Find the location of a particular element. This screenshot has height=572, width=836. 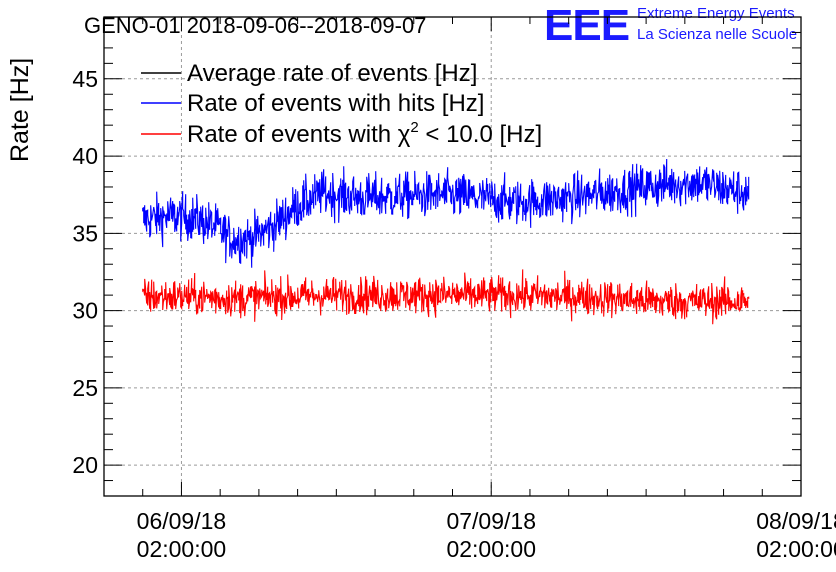

y-tick-label: 35 is located at coordinates (85, 233).